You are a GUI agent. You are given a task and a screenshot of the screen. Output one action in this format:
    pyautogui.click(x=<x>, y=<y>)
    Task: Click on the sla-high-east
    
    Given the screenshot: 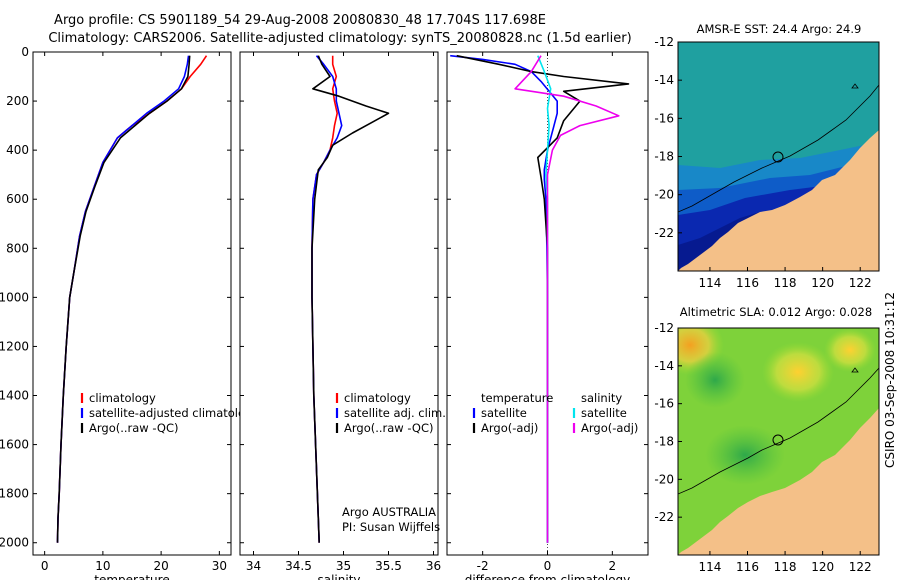 What is the action you would take?
    pyautogui.click(x=850, y=350)
    